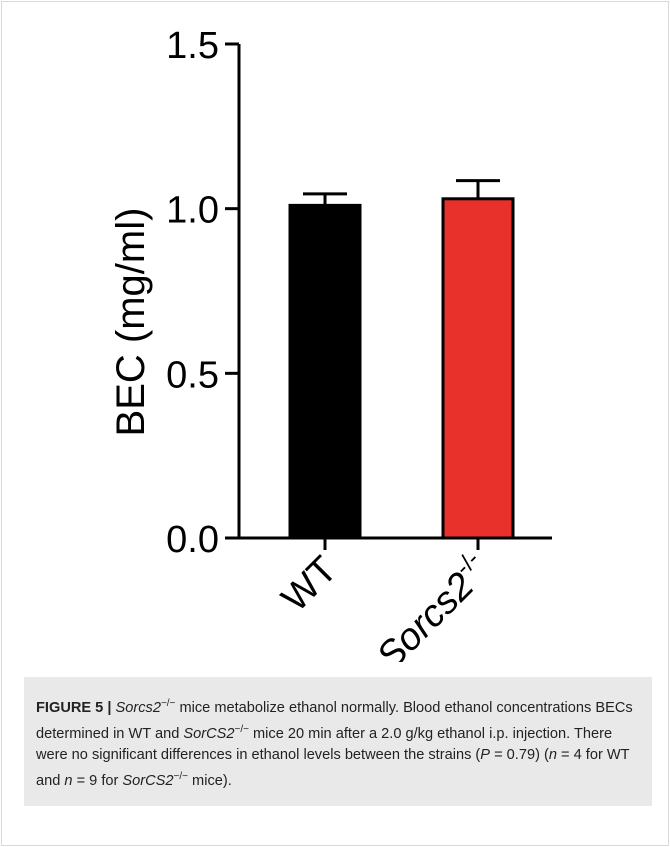  What do you see at coordinates (432, 604) in the screenshot?
I see `x-tick-label: Sorcs2-/-` at bounding box center [432, 604].